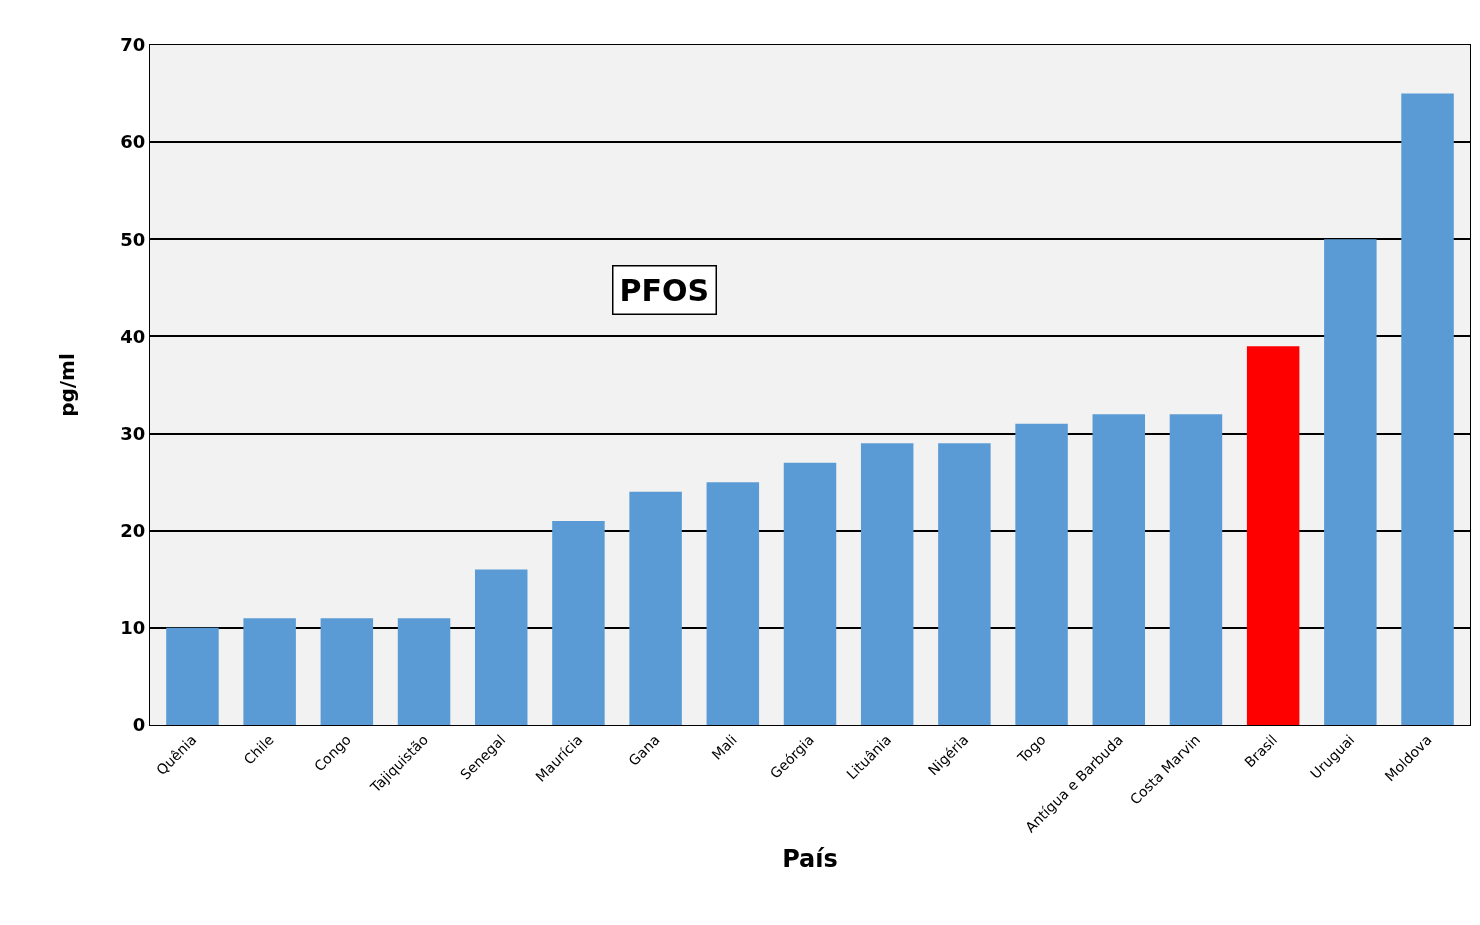 The image size is (1480, 925). What do you see at coordinates (66, 385) in the screenshot?
I see `y-axis-title: pg/ml` at bounding box center [66, 385].